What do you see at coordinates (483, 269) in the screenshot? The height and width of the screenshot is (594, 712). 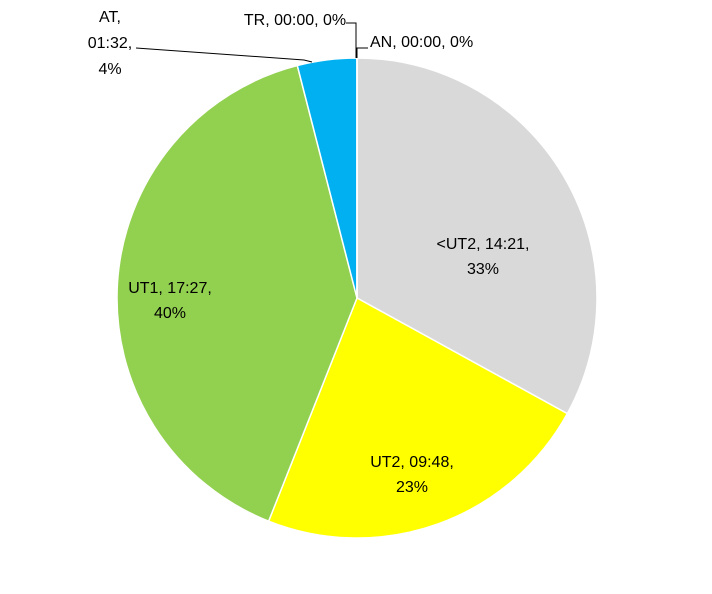 I see `data-label: 33%` at bounding box center [483, 269].